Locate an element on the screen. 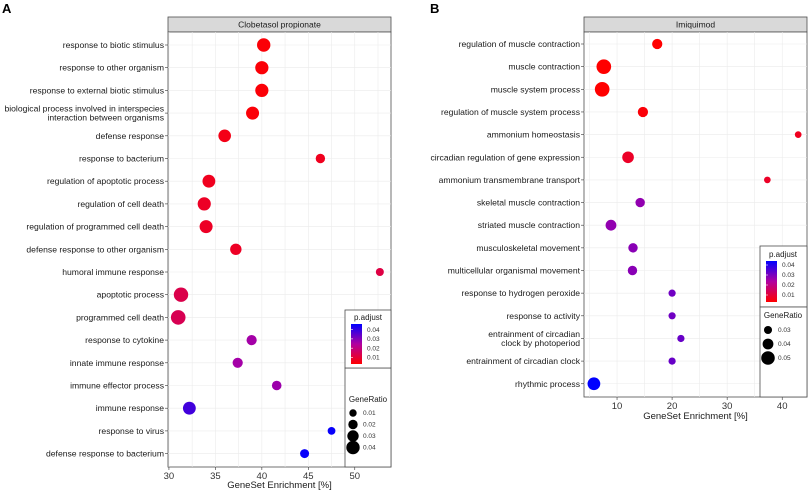 The image size is (809, 491). panel-a-size-legend: 0.01 0.02 0.03 0.04 is located at coordinates (361, 432).